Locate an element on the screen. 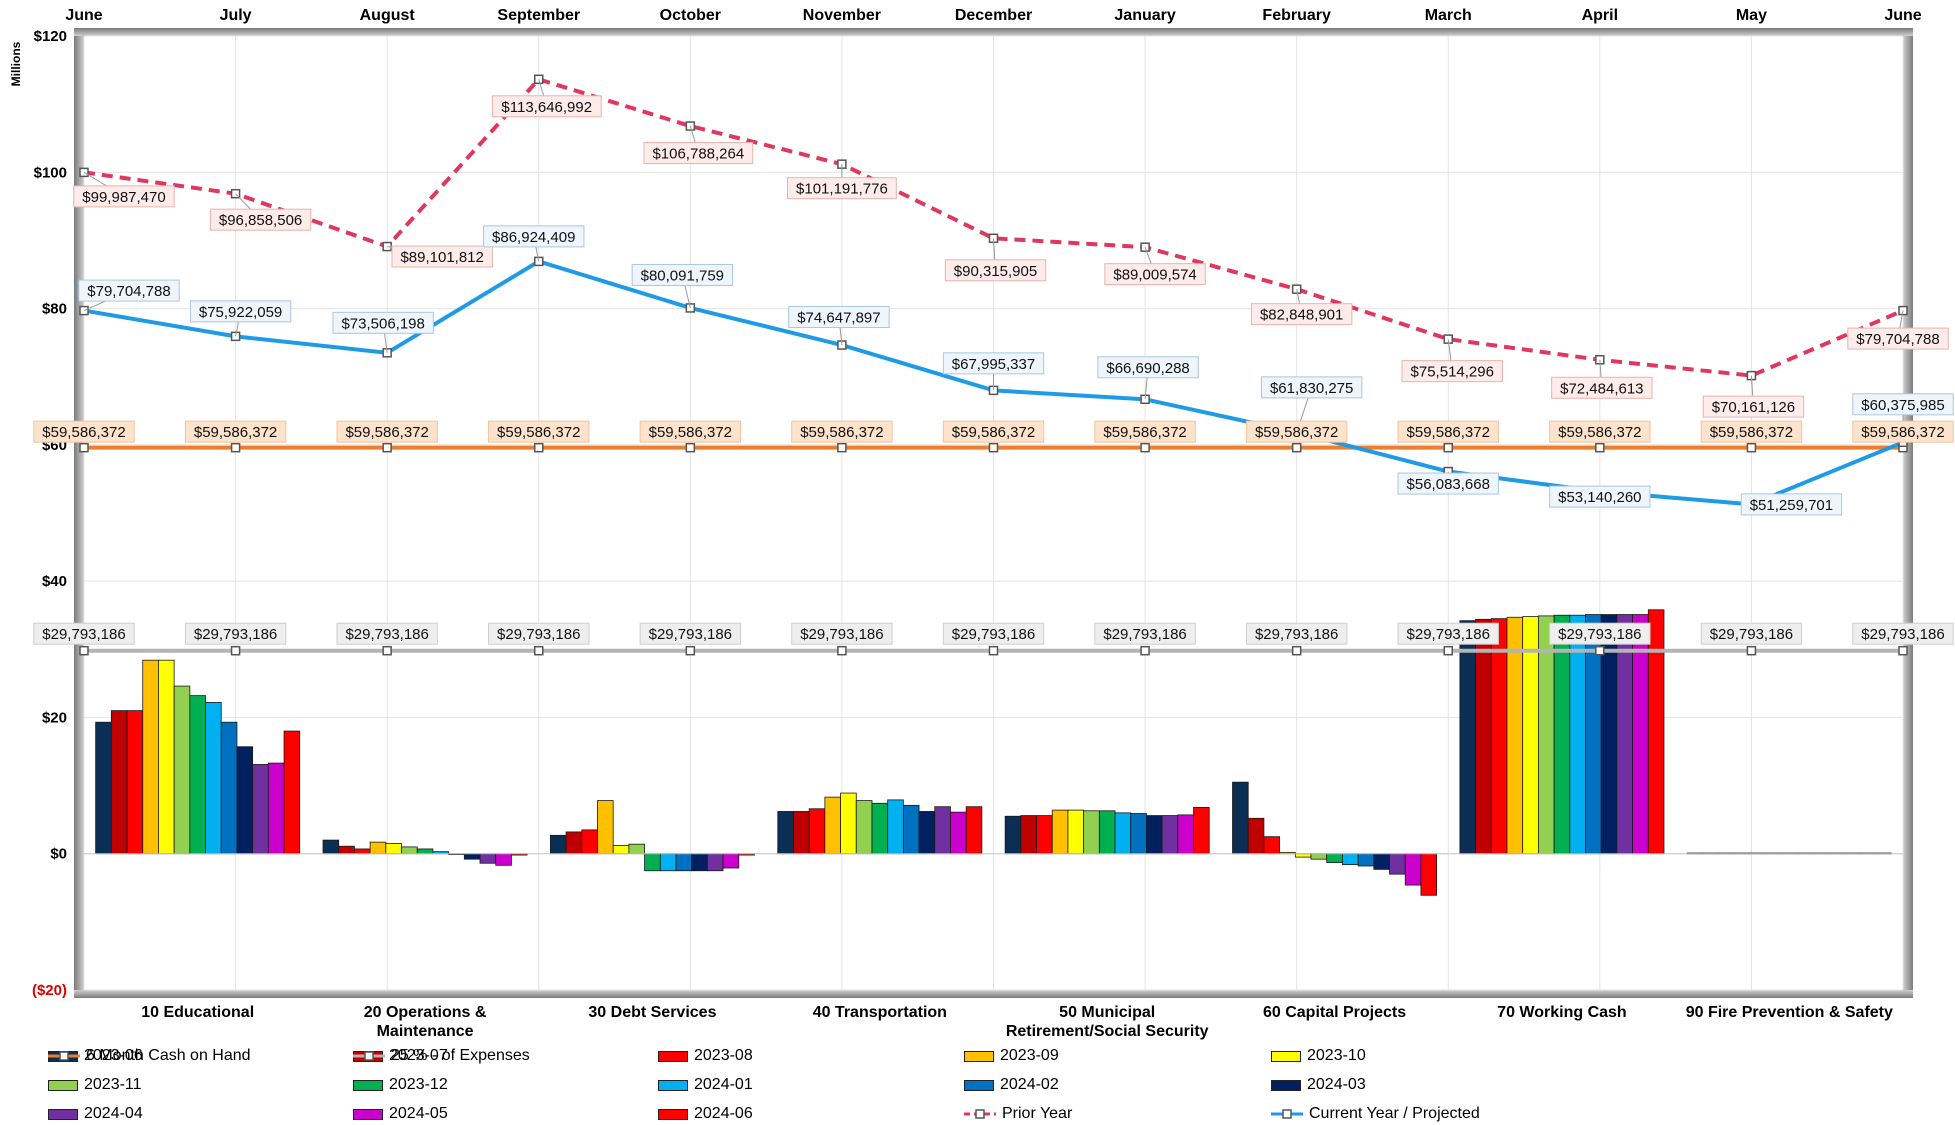 Image resolution: width=1955 pixels, height=1125 pixels. data-label: $75,514,296 is located at coordinates (1452, 372).